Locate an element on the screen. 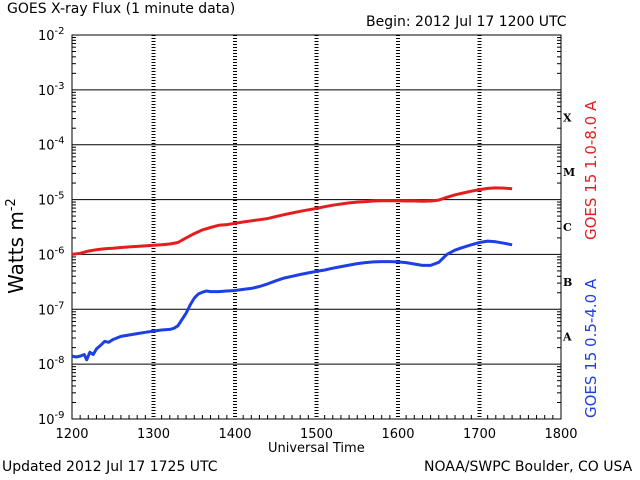 Image resolution: width=640 pixels, height=480 pixels. flare-class-labels: A B C M X is located at coordinates (568, 227).